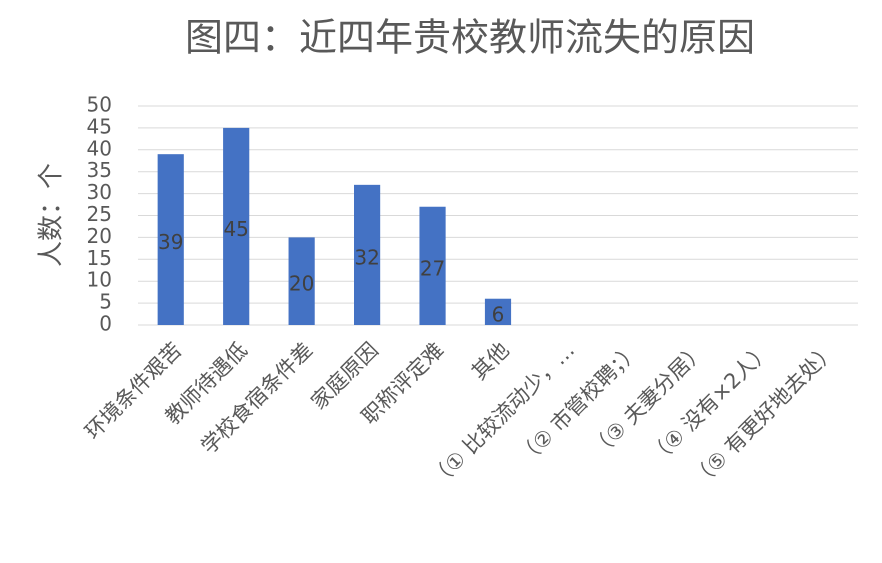  I want to click on data-label: 6, so click(498, 314).